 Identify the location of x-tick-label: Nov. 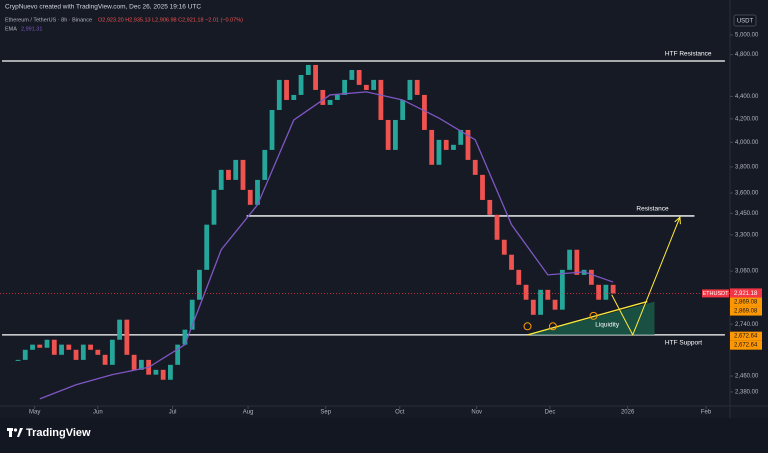
(476, 413).